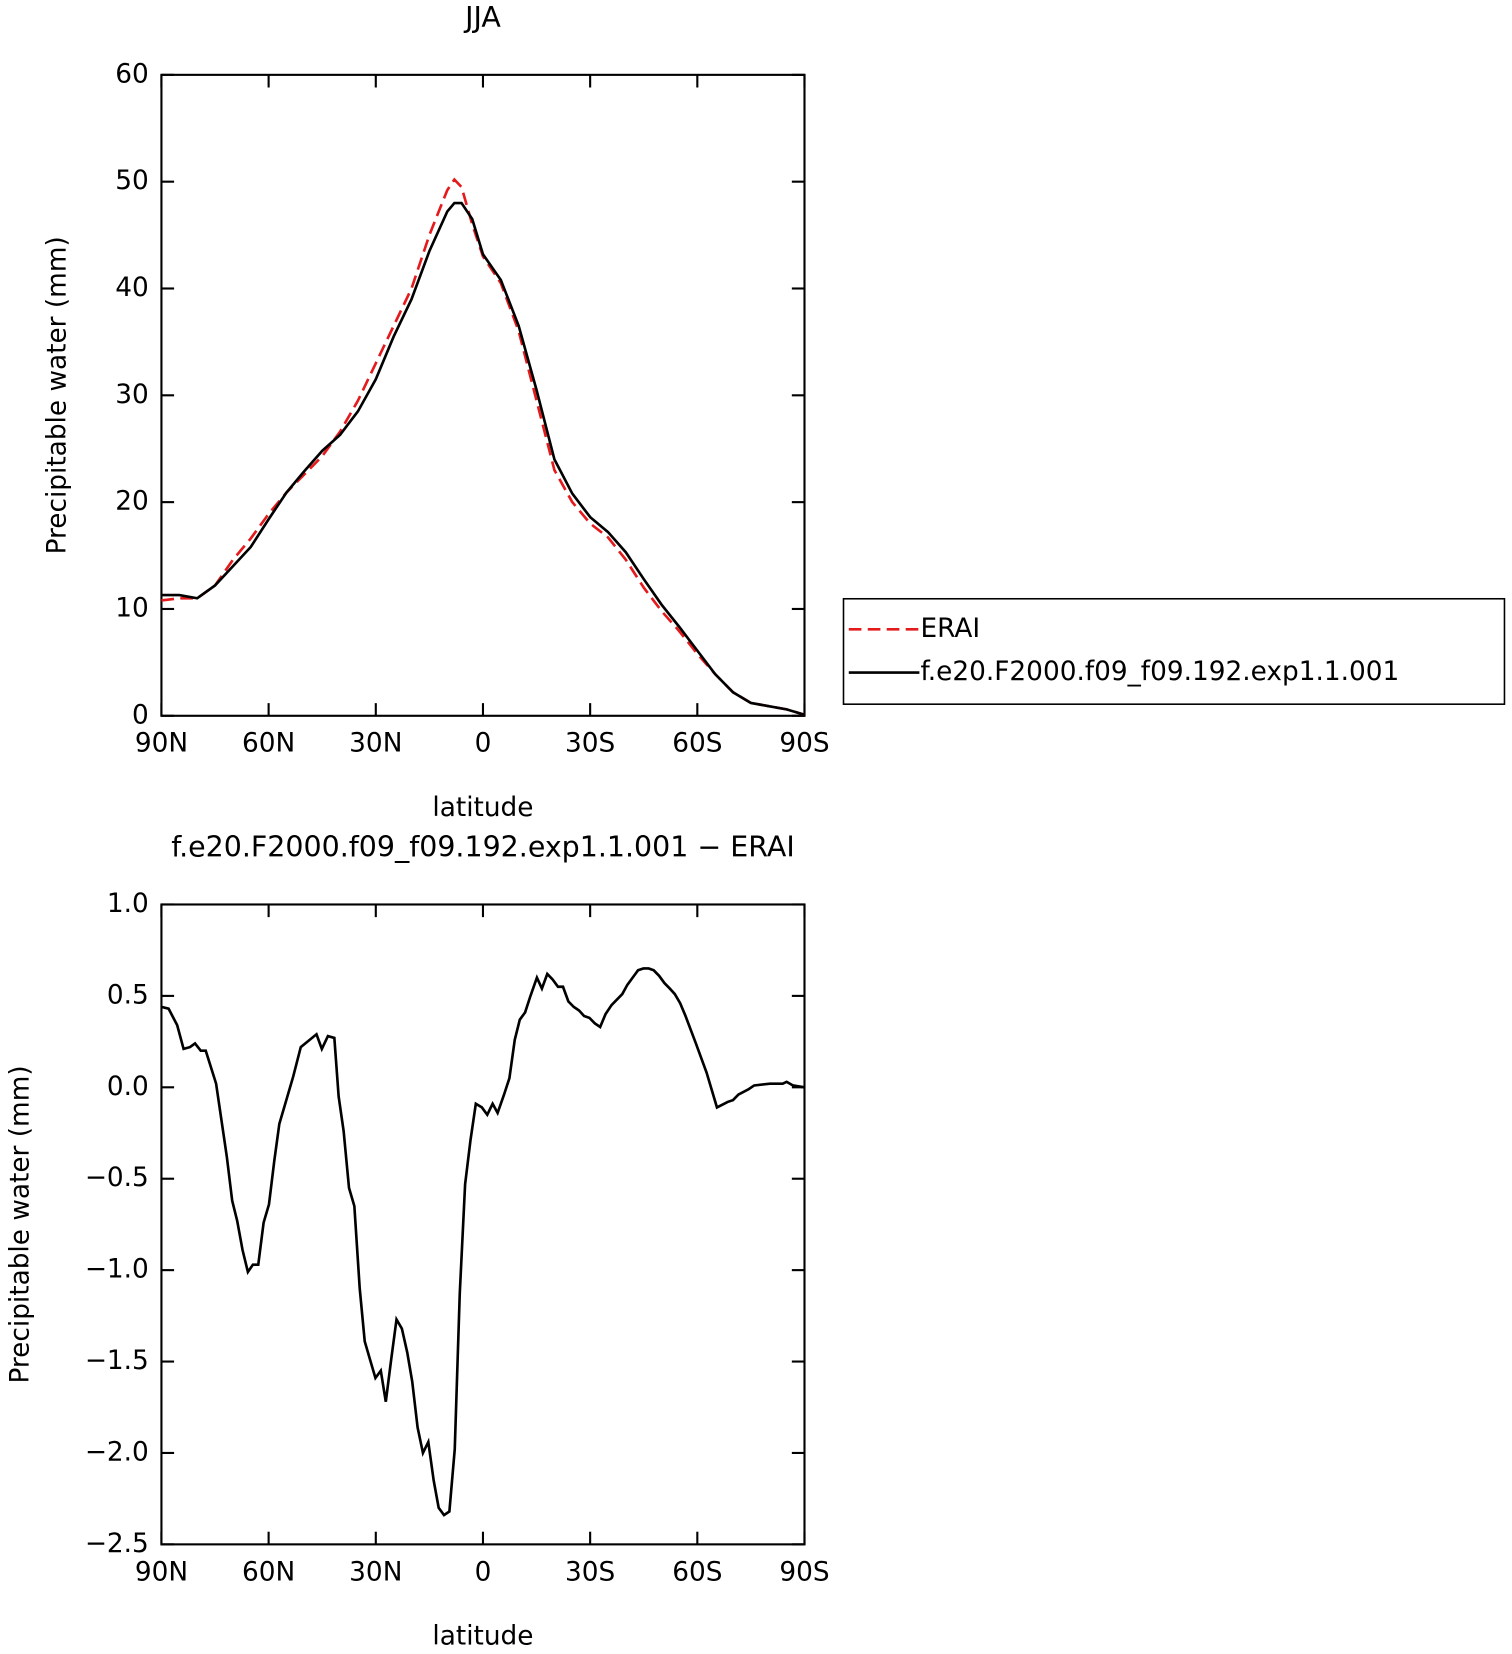 The height and width of the screenshot is (1654, 1512). Describe the element at coordinates (117, 1270) in the screenshot. I see `y-tick-label: −1.0` at that location.